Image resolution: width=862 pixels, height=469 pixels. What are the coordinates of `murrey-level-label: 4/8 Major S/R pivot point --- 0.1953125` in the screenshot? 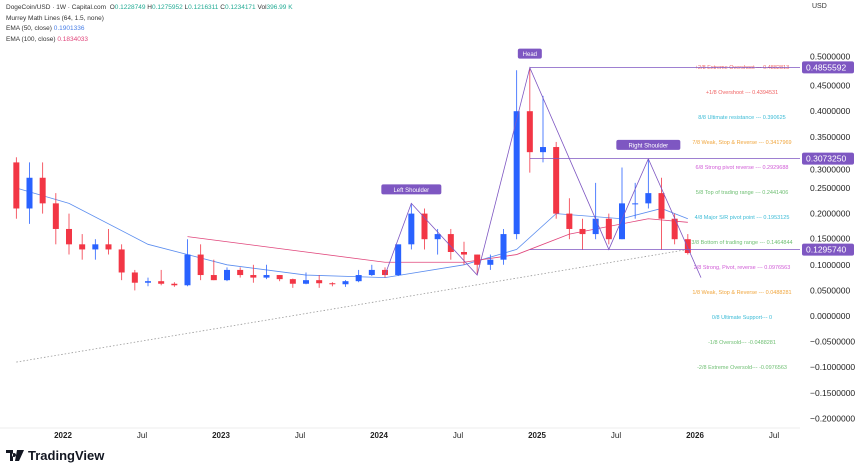 It's located at (742, 218).